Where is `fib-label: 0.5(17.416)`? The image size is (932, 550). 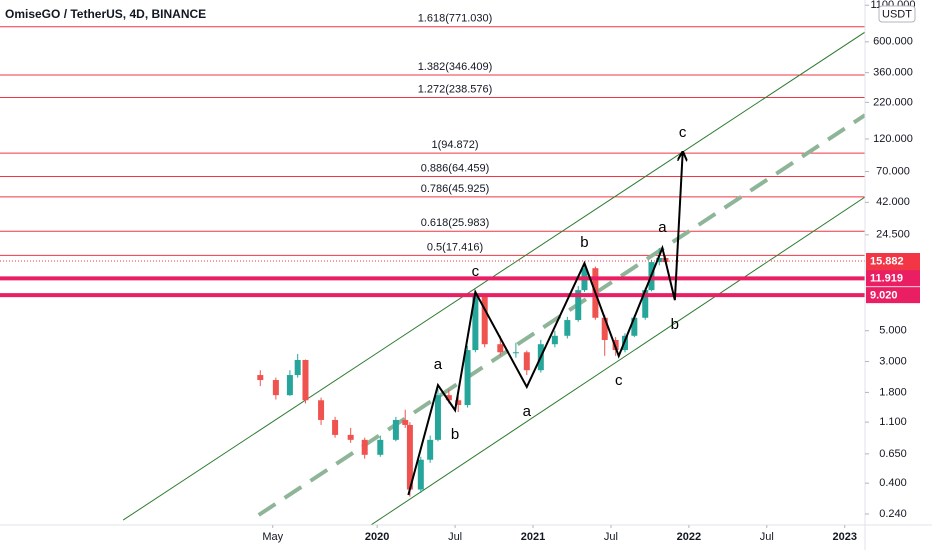 fib-label: 0.5(17.416) is located at coordinates (455, 247).